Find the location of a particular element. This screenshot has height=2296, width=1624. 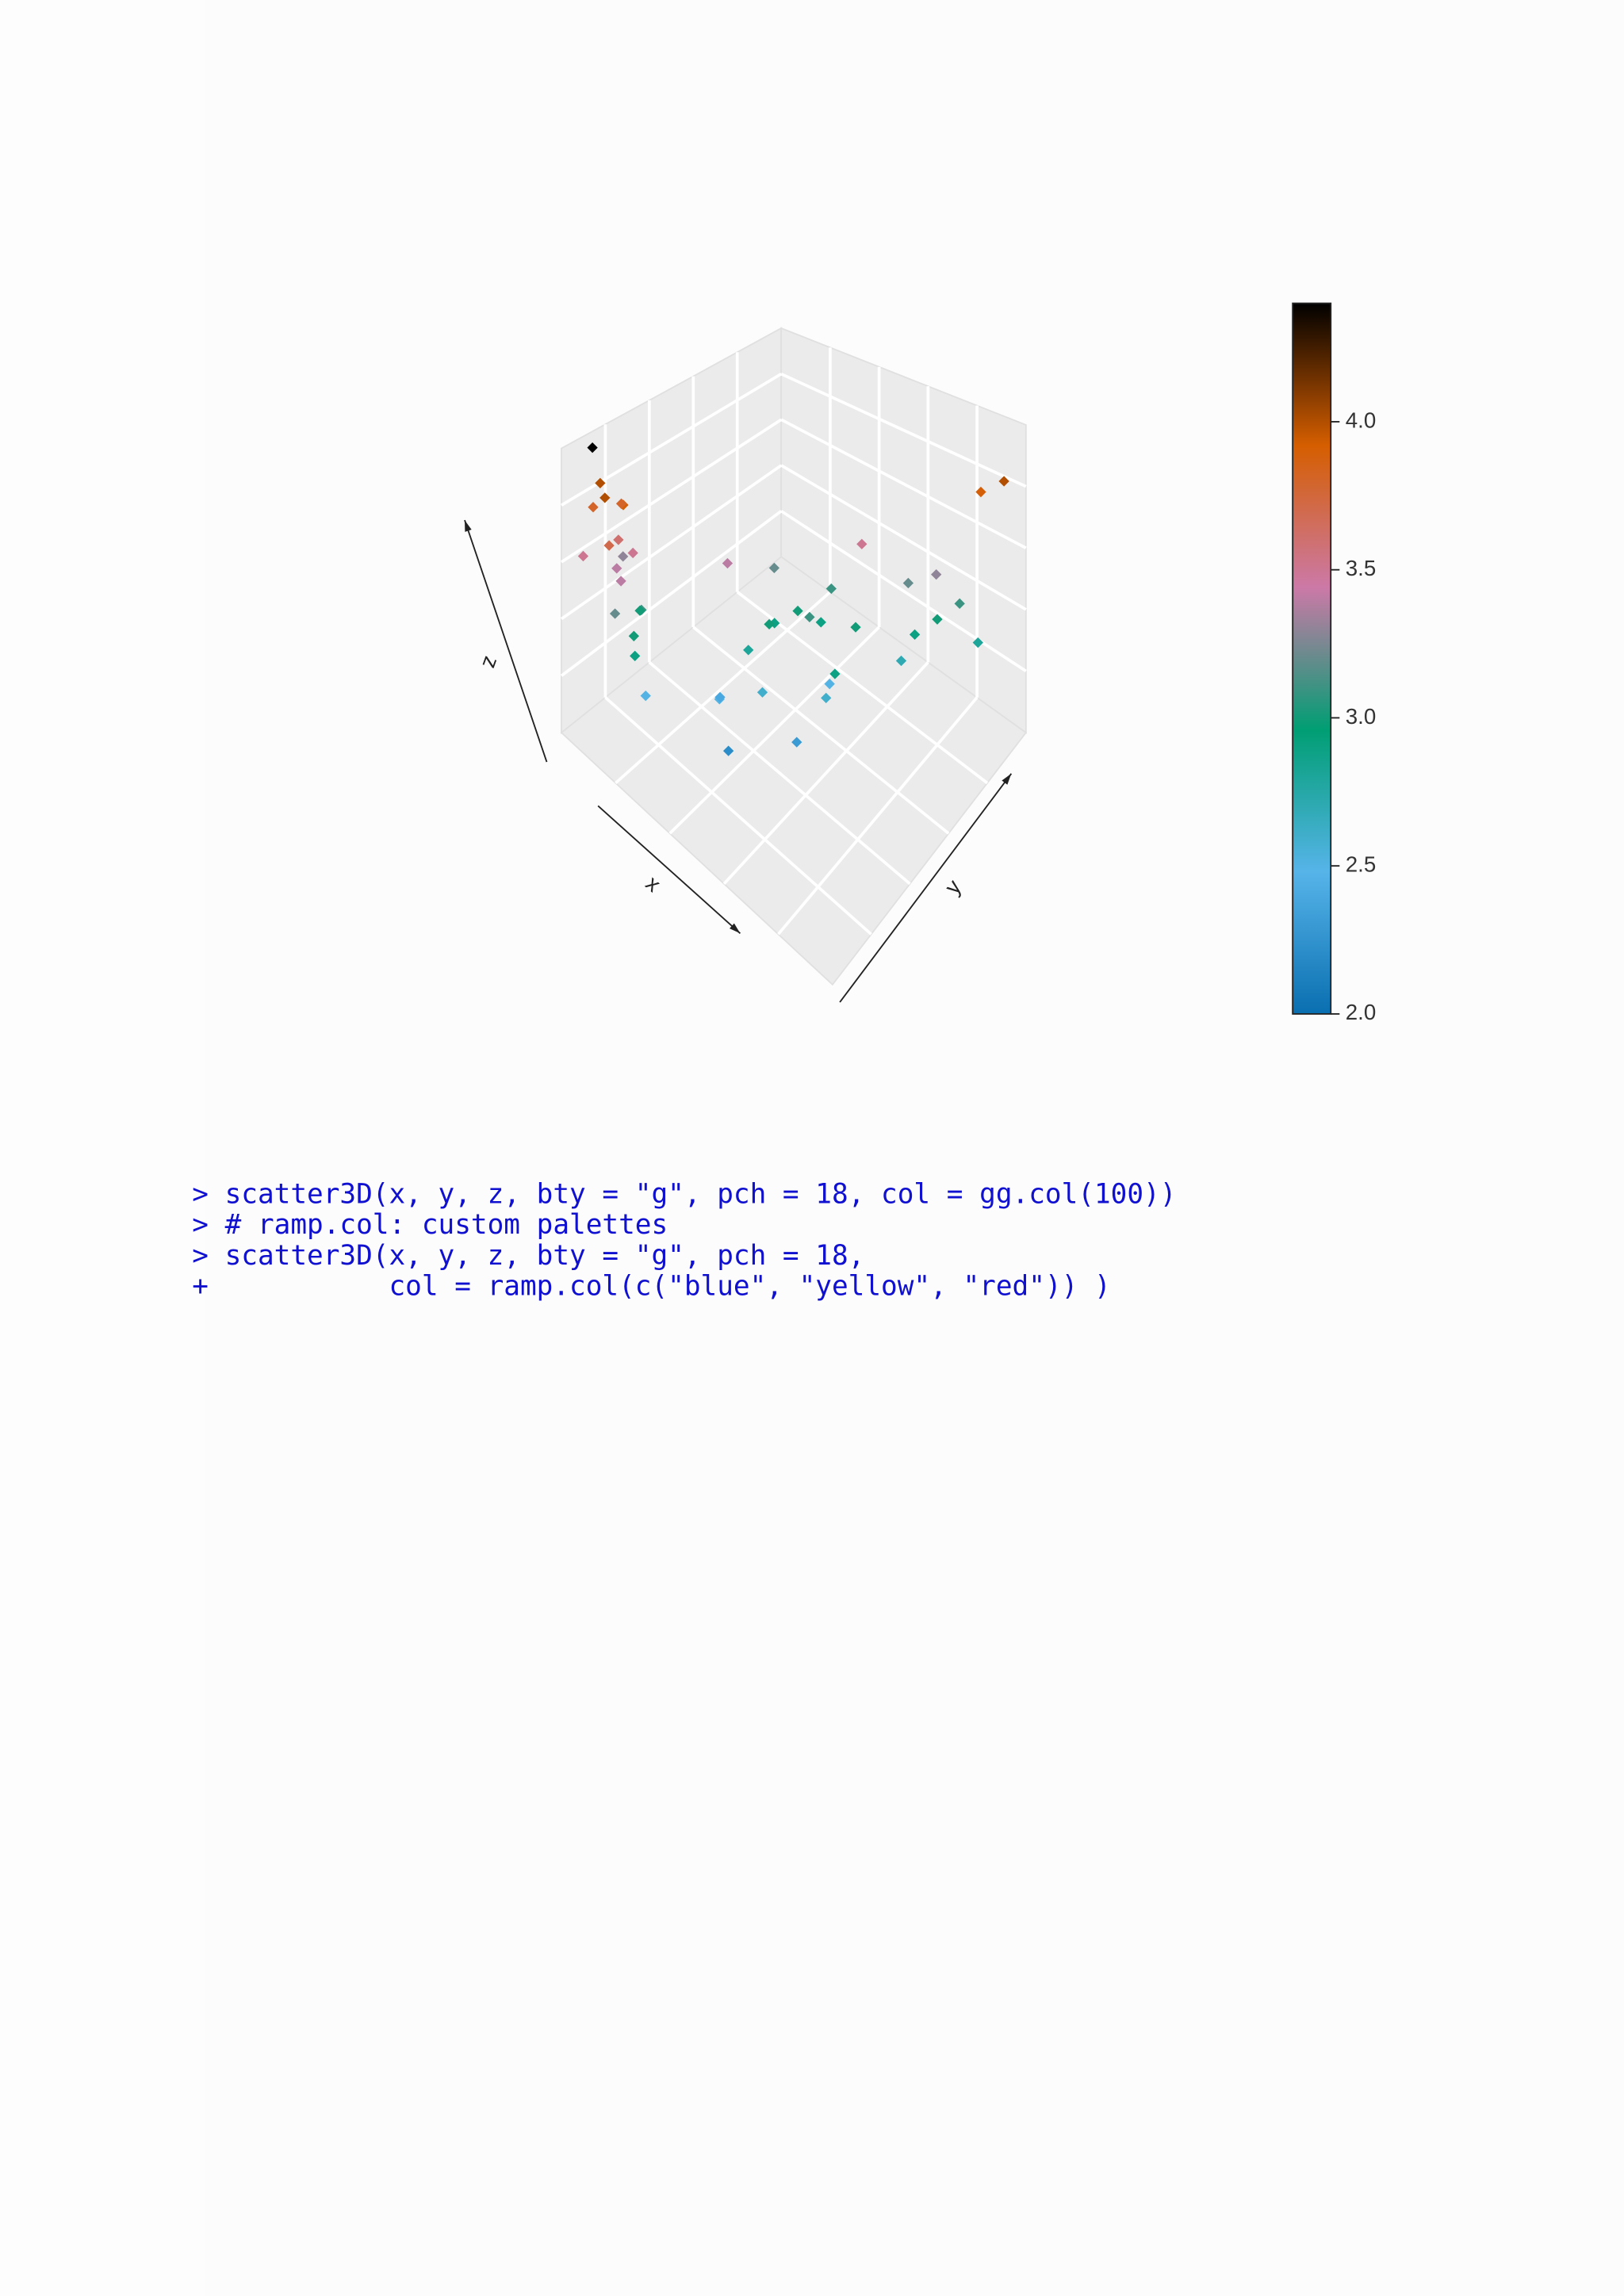

colorbar-tick-label: 4.0 is located at coordinates (1361, 420).